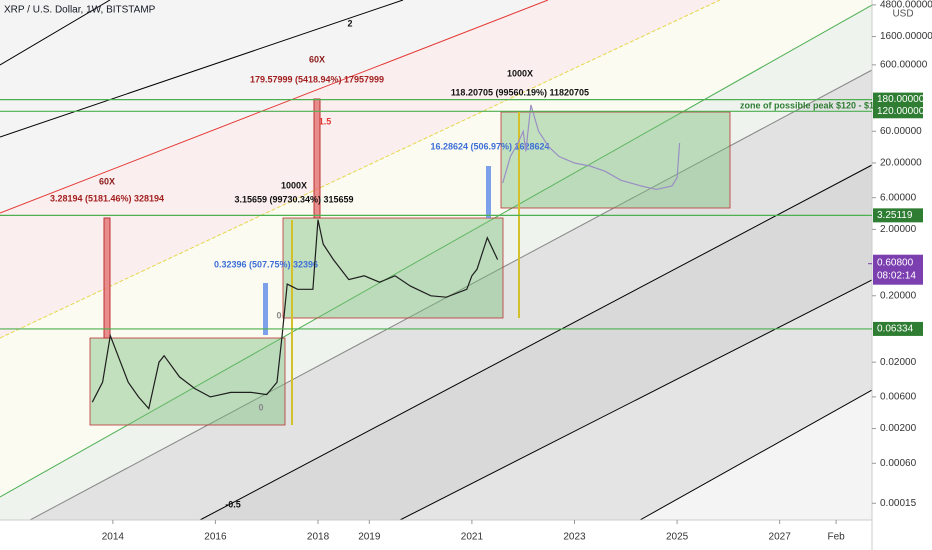  I want to click on level-label: 3.25119, so click(895, 215).